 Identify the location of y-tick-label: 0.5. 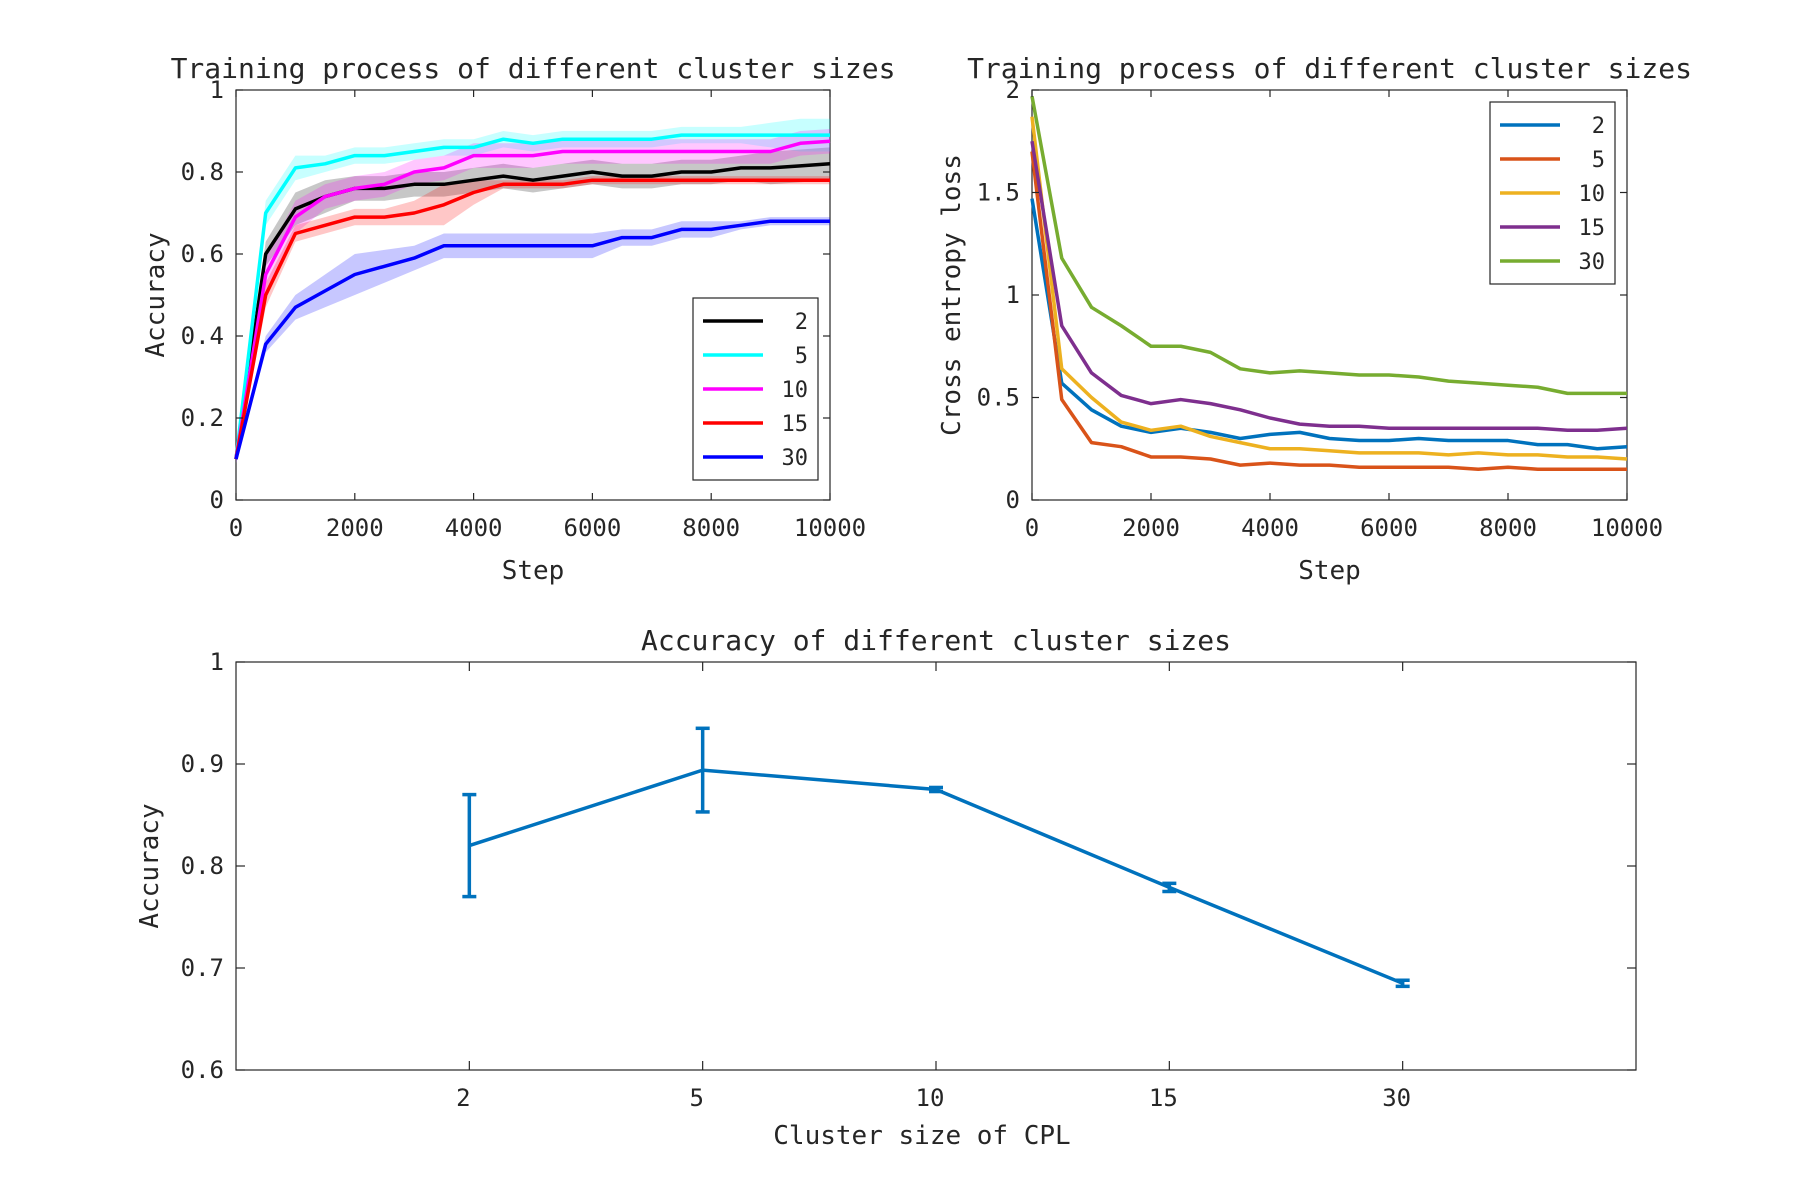
(998, 398).